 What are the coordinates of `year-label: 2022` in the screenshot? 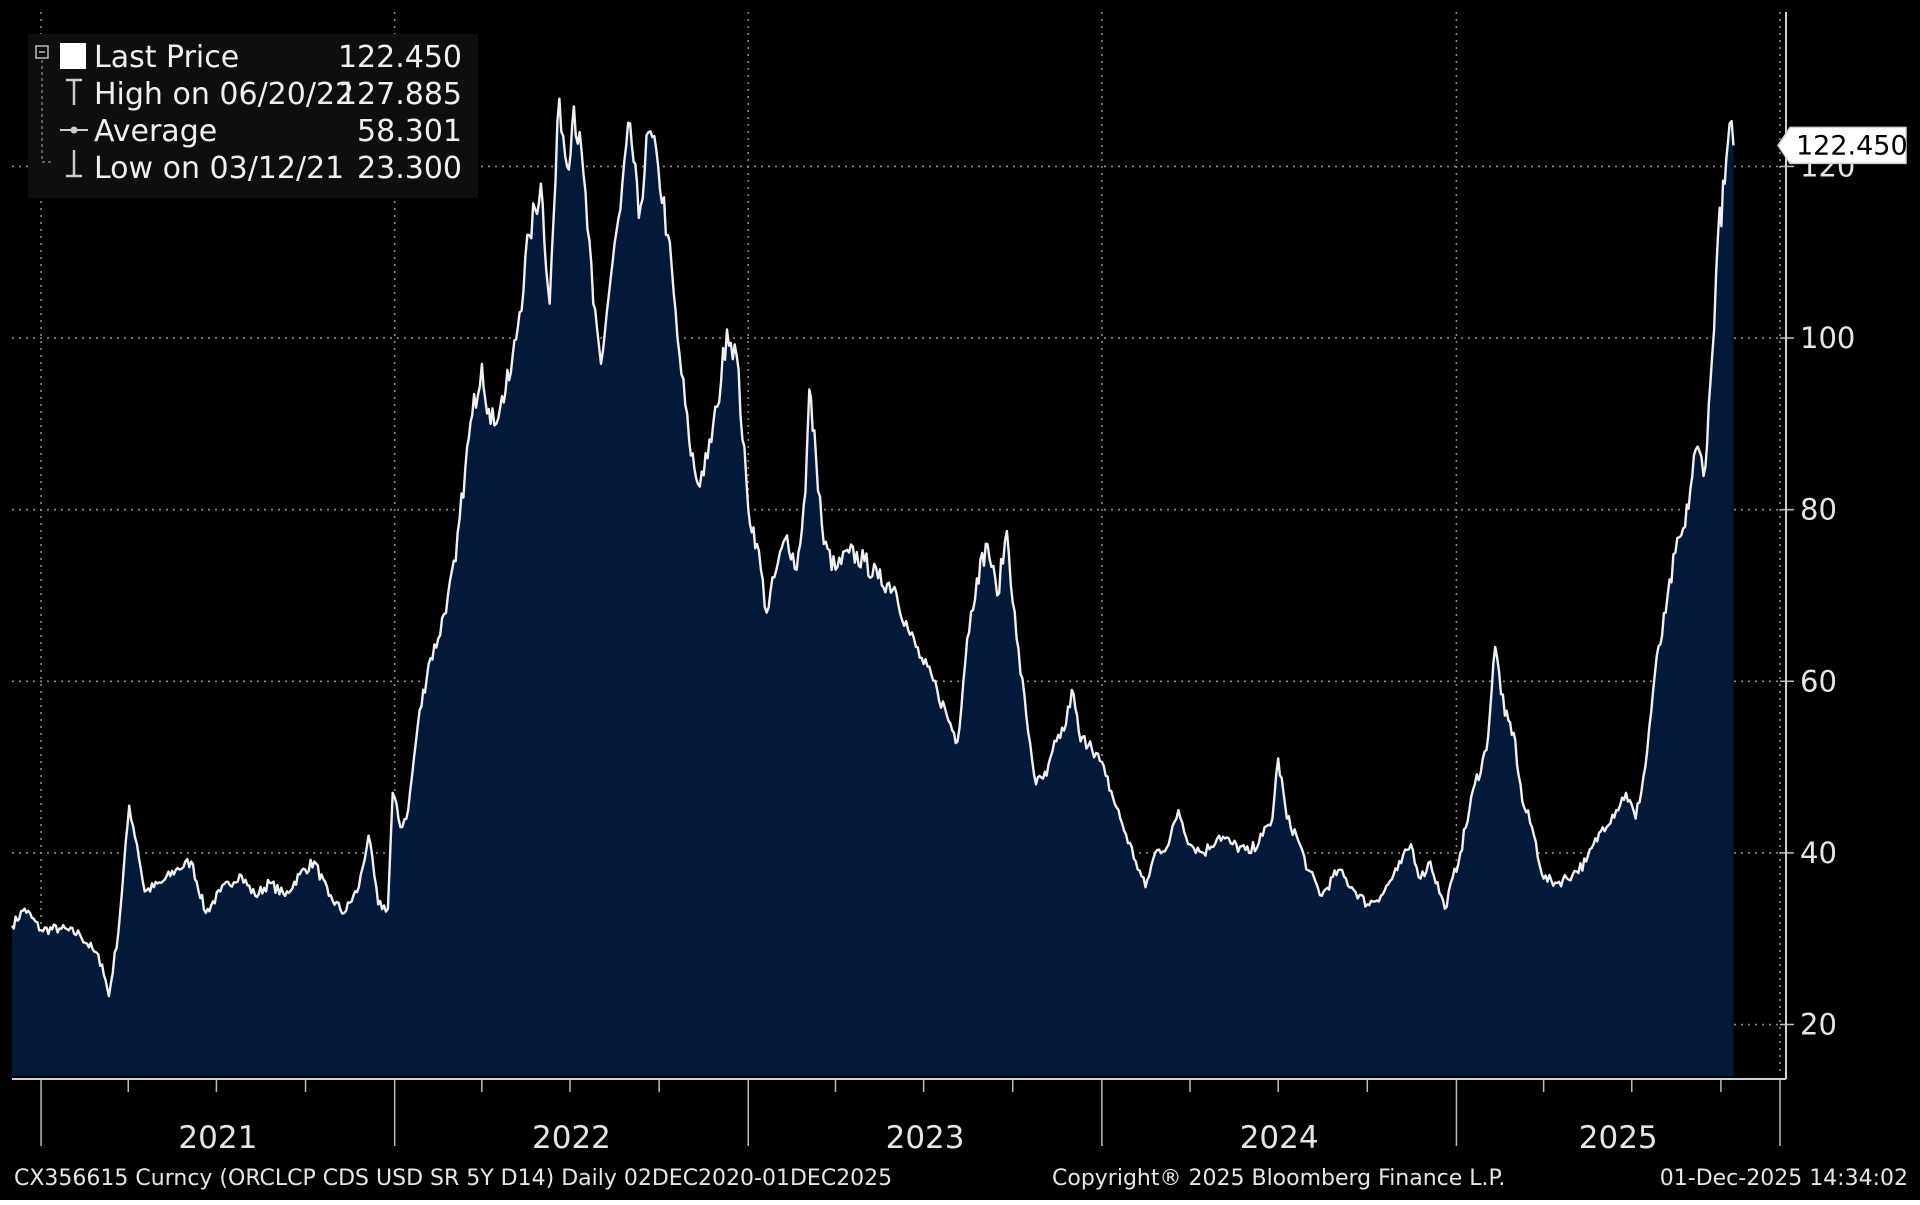 It's located at (571, 1138).